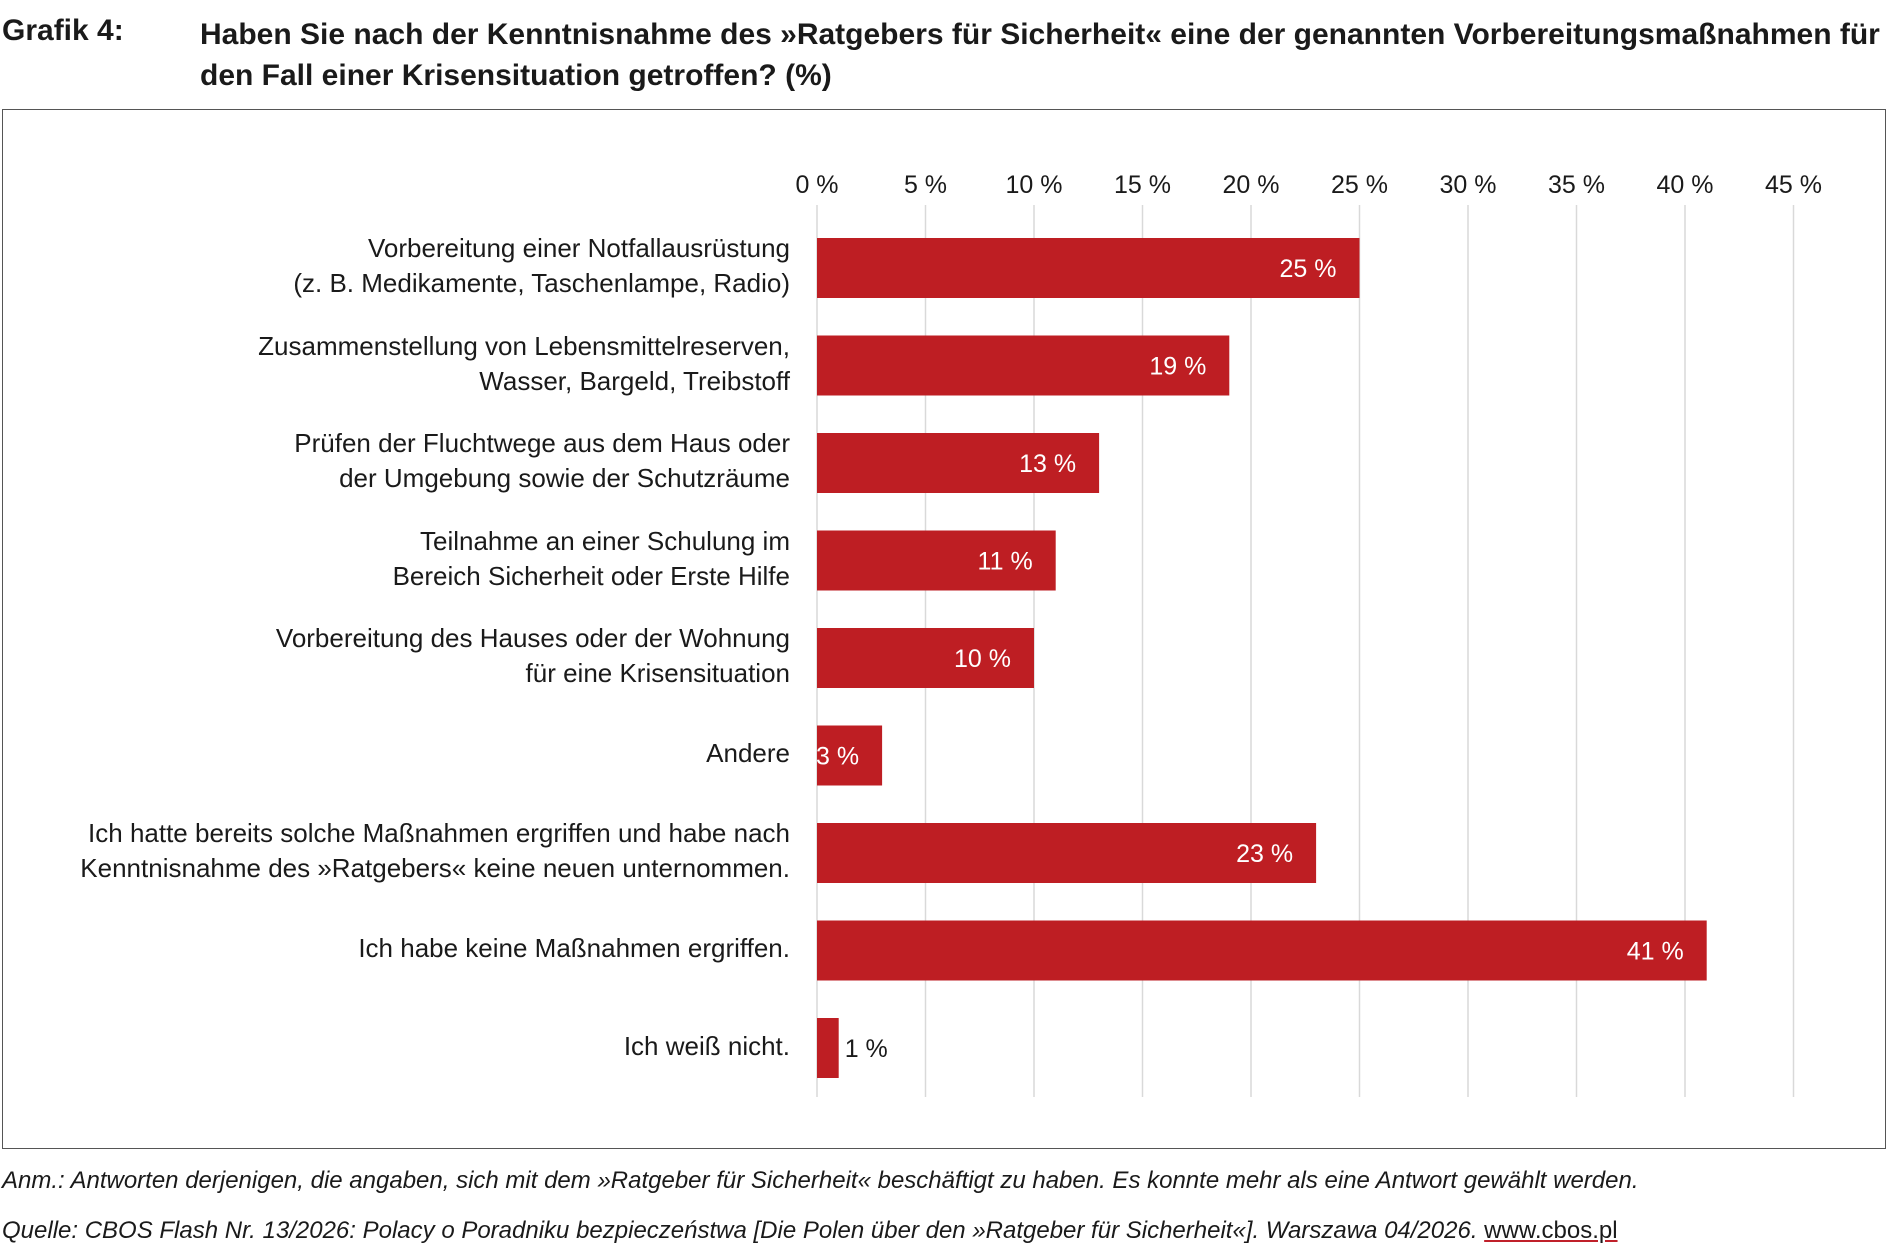 The height and width of the screenshot is (1260, 1890). I want to click on x-tick-label: 10 %, so click(1034, 185).